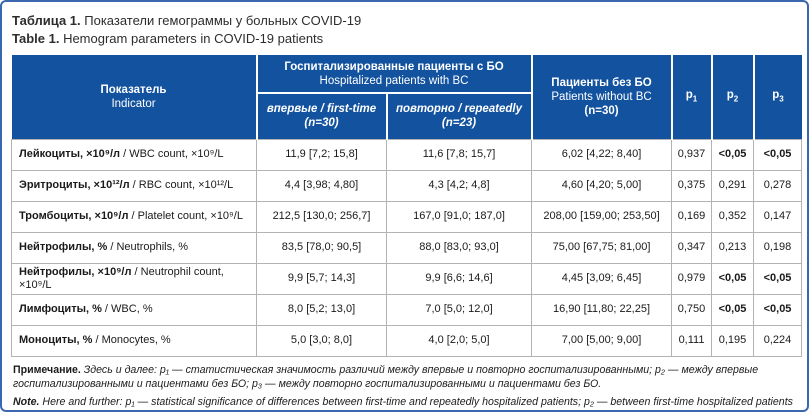 This screenshot has width=809, height=412. What do you see at coordinates (733, 247) in the screenshot?
I see `p-value: 0,213` at bounding box center [733, 247].